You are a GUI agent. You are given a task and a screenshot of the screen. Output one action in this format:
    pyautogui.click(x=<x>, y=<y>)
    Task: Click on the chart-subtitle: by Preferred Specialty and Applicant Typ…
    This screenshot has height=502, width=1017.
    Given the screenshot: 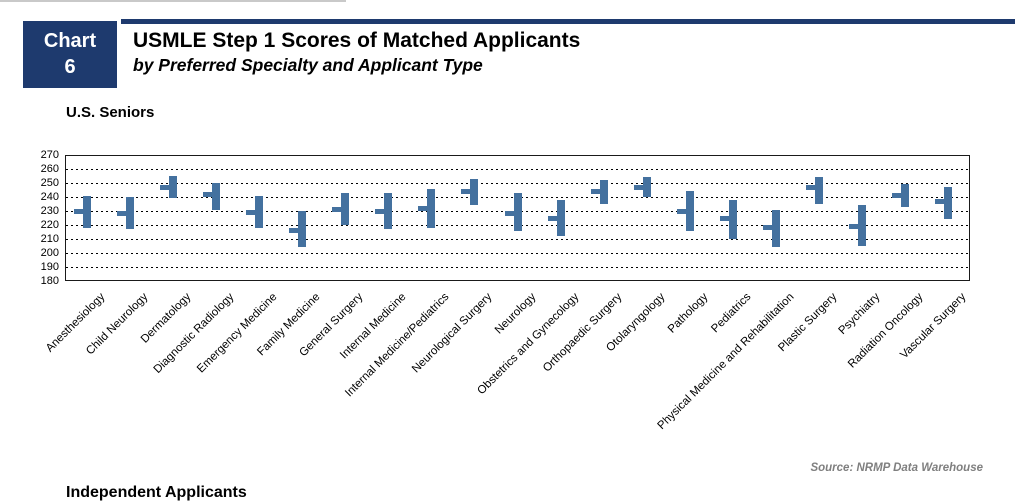 What is the action you would take?
    pyautogui.click(x=308, y=65)
    